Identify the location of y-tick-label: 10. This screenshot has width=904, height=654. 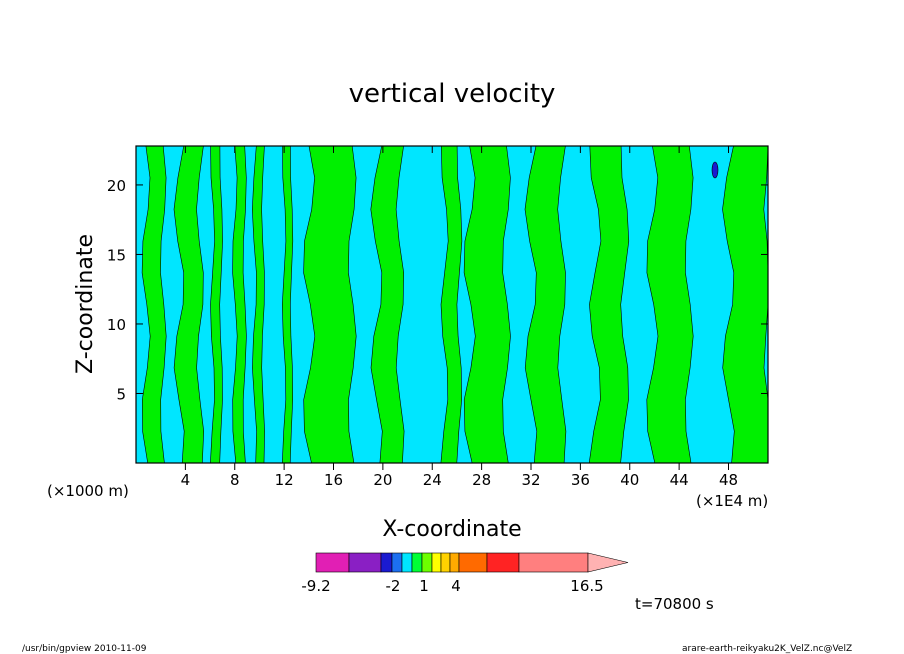
(116, 325).